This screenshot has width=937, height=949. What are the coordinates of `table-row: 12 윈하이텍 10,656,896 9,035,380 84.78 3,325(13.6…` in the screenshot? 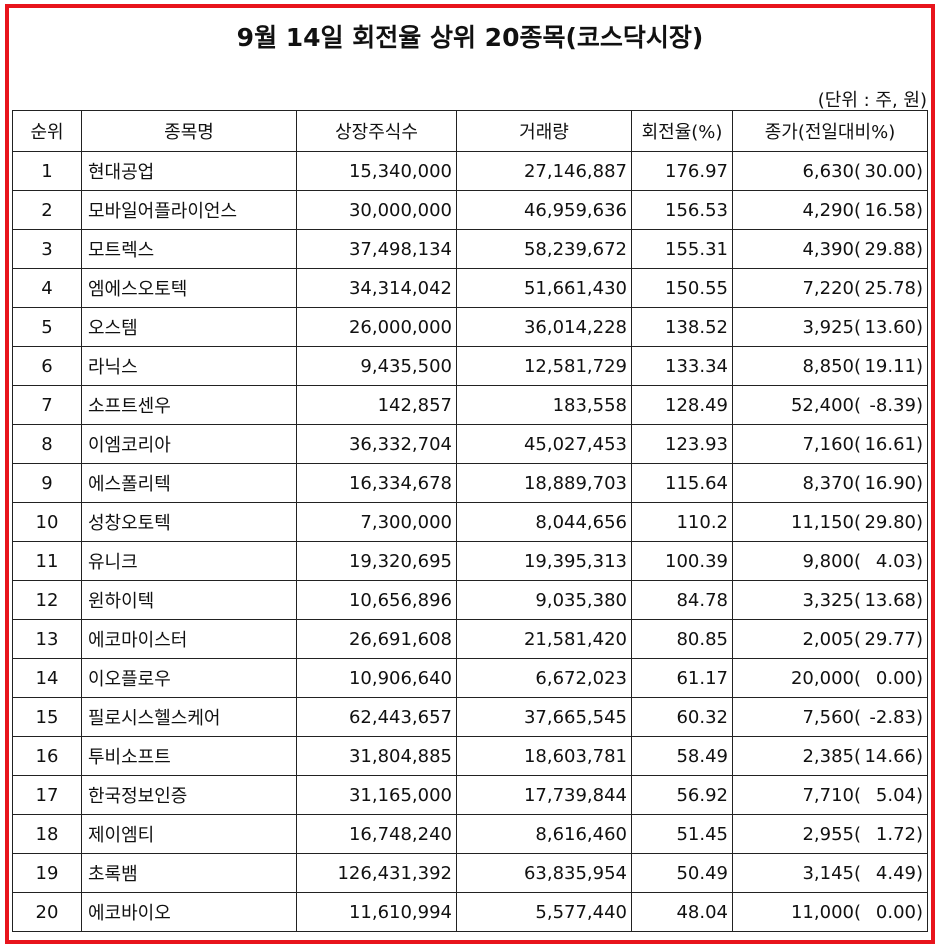 It's located at (470, 600).